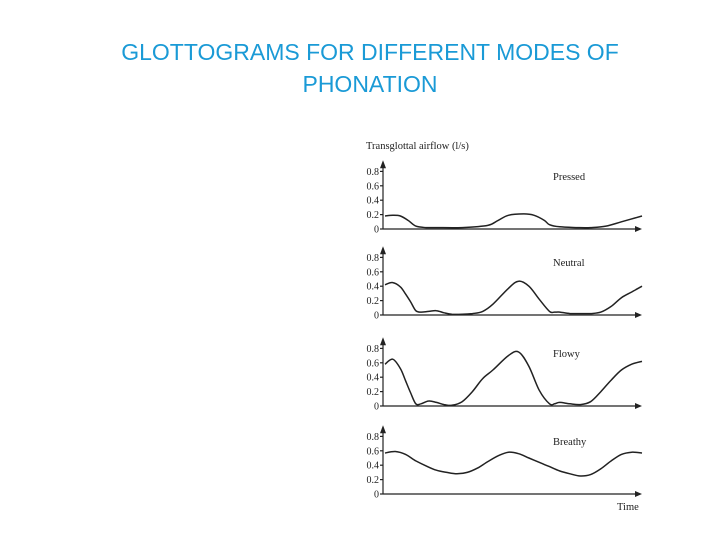 The image size is (720, 540). What do you see at coordinates (373, 301) in the screenshot?
I see `y-tick-label-neutral: 0.2` at bounding box center [373, 301].